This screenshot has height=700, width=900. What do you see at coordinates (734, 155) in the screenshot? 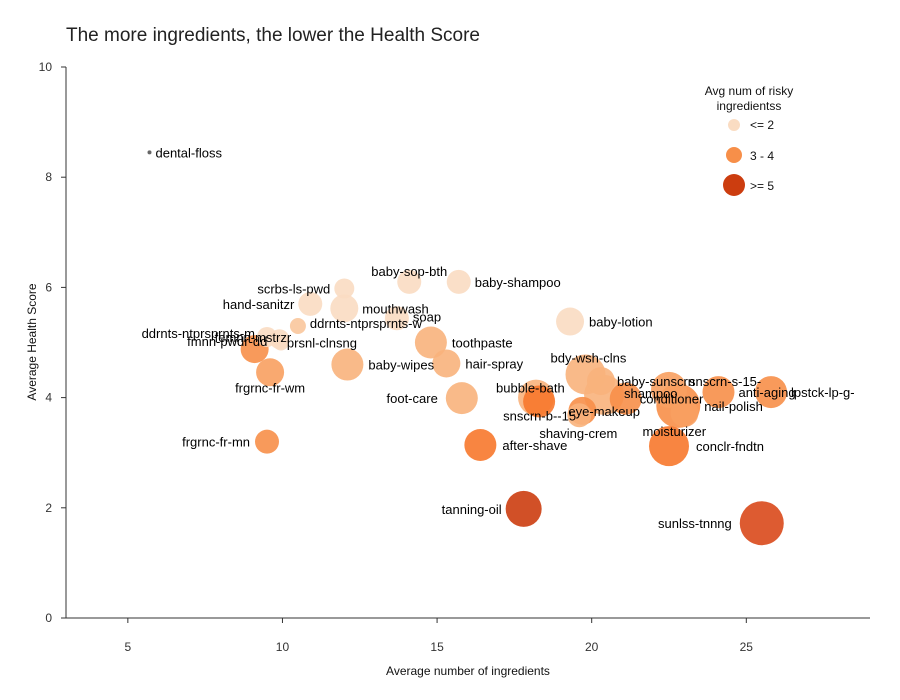
I see `legend-swatch-mid` at bounding box center [734, 155].